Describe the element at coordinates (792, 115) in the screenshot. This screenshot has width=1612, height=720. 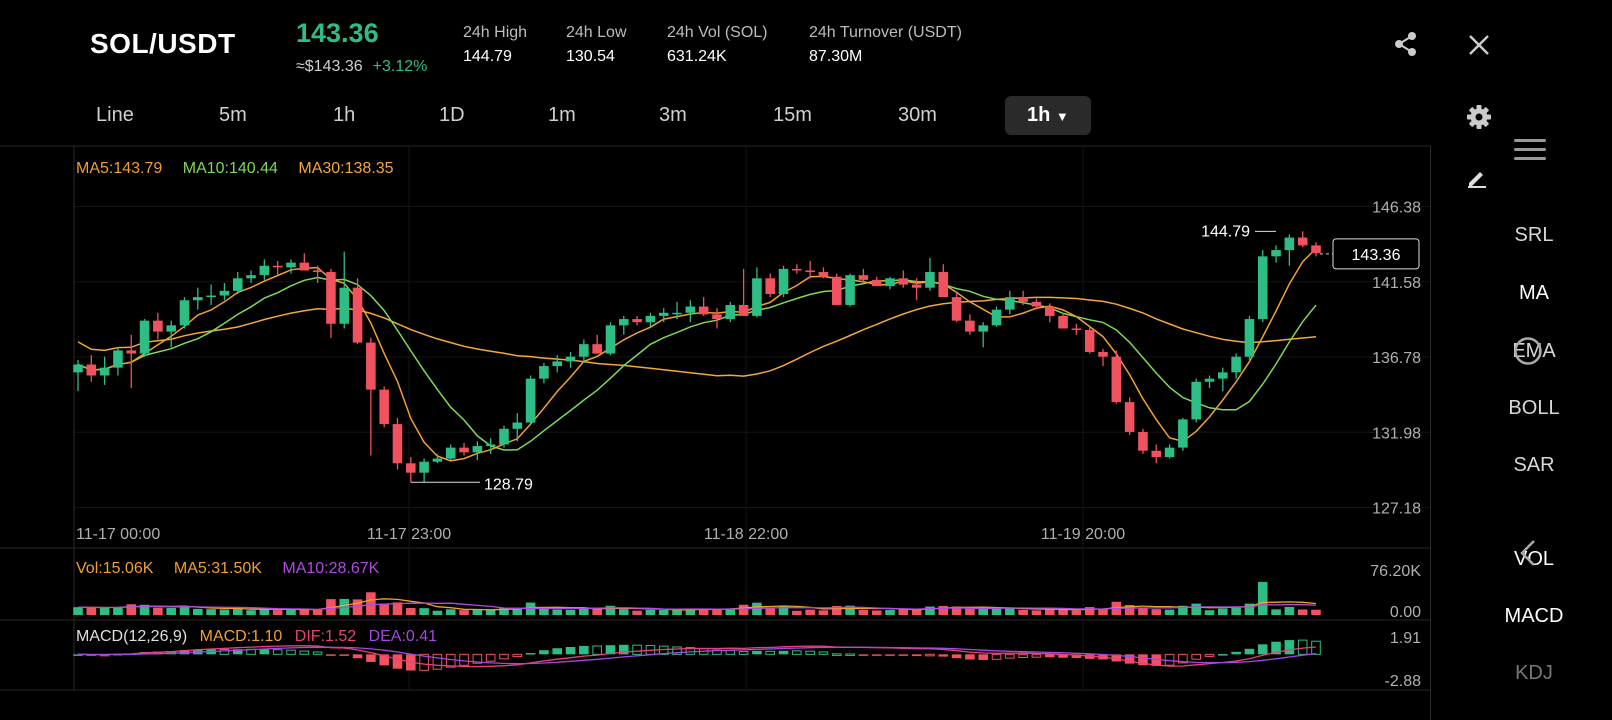
I see `tab-15m: 15m` at that location.